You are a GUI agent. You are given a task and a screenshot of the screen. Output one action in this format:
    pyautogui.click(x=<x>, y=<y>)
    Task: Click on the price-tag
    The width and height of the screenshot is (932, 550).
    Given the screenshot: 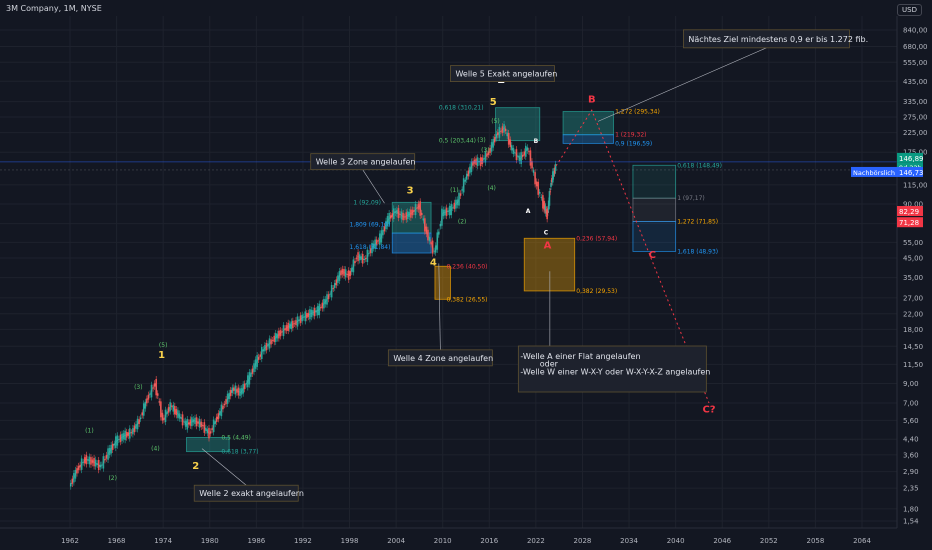 What is the action you would take?
    pyautogui.click(x=910, y=222)
    